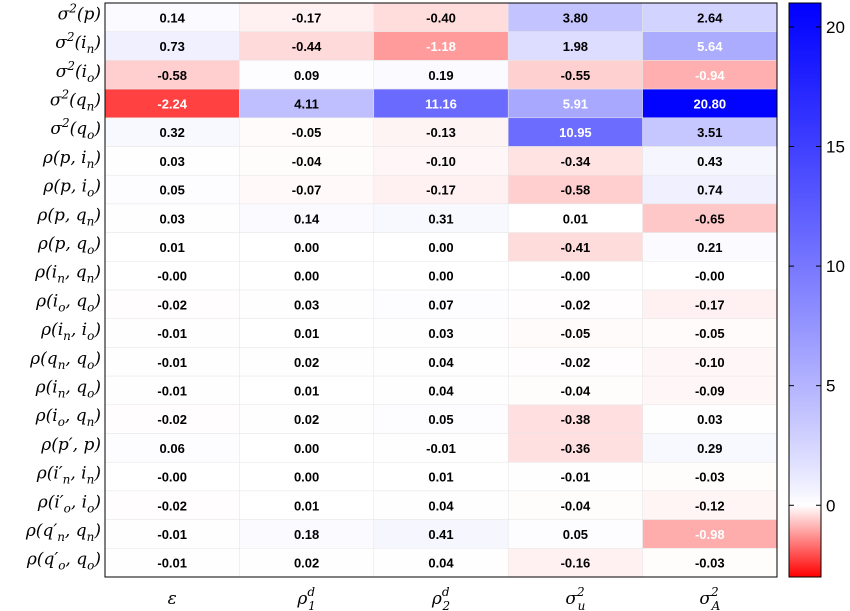  I want to click on cell-value-label: 0.19, so click(440, 75).